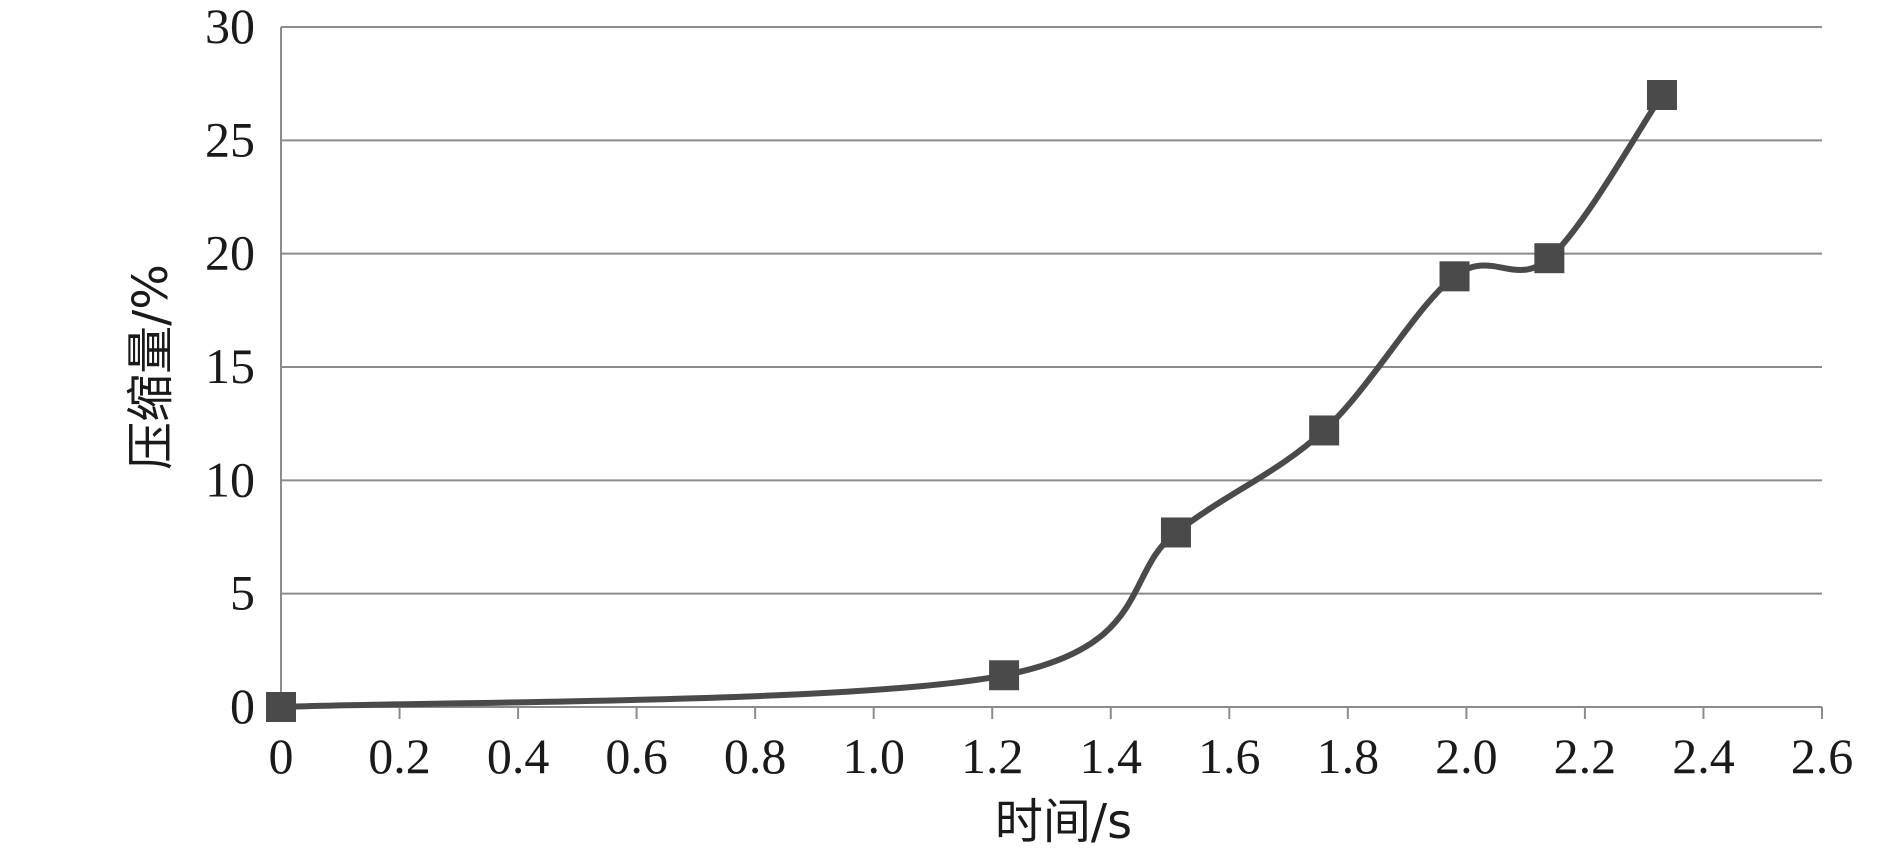 The width and height of the screenshot is (1890, 851). Describe the element at coordinates (1063, 822) in the screenshot. I see `x-axis-title: 时间/s` at that location.